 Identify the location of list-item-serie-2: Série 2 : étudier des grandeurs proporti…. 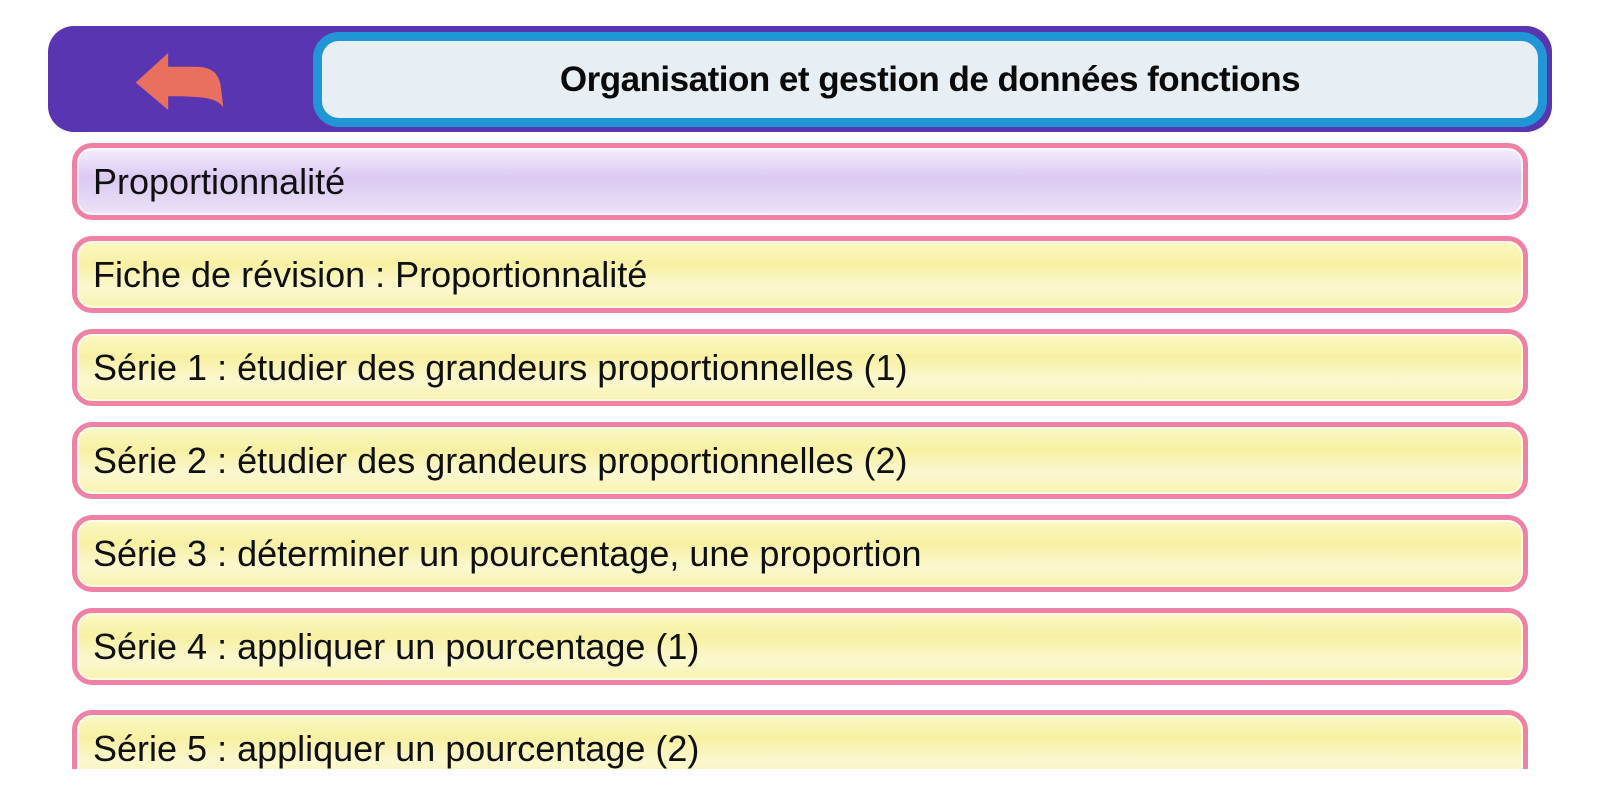
(800, 460).